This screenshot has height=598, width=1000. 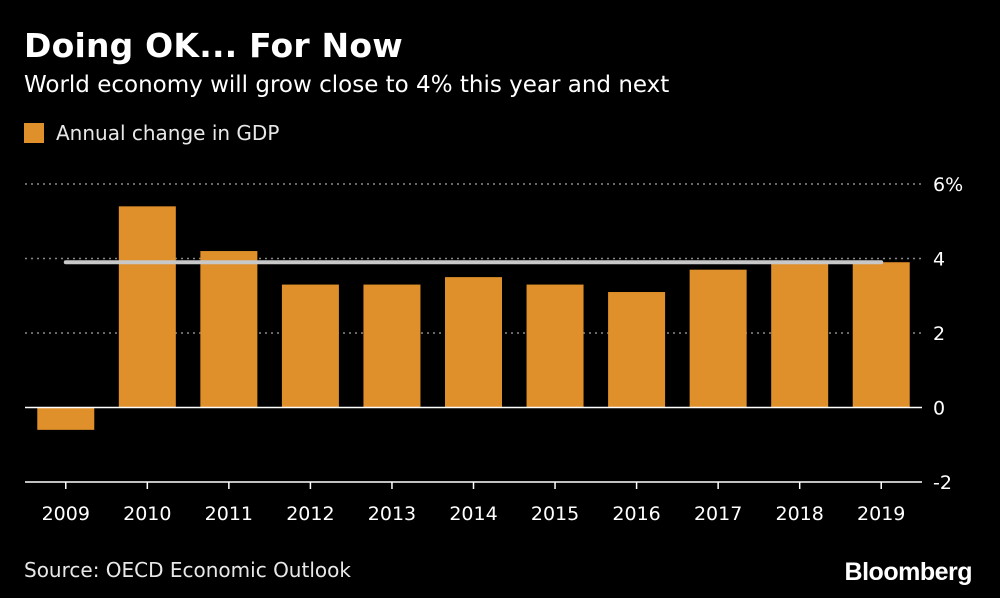 I want to click on x-tick-label-2012: 2012, so click(x=310, y=514).